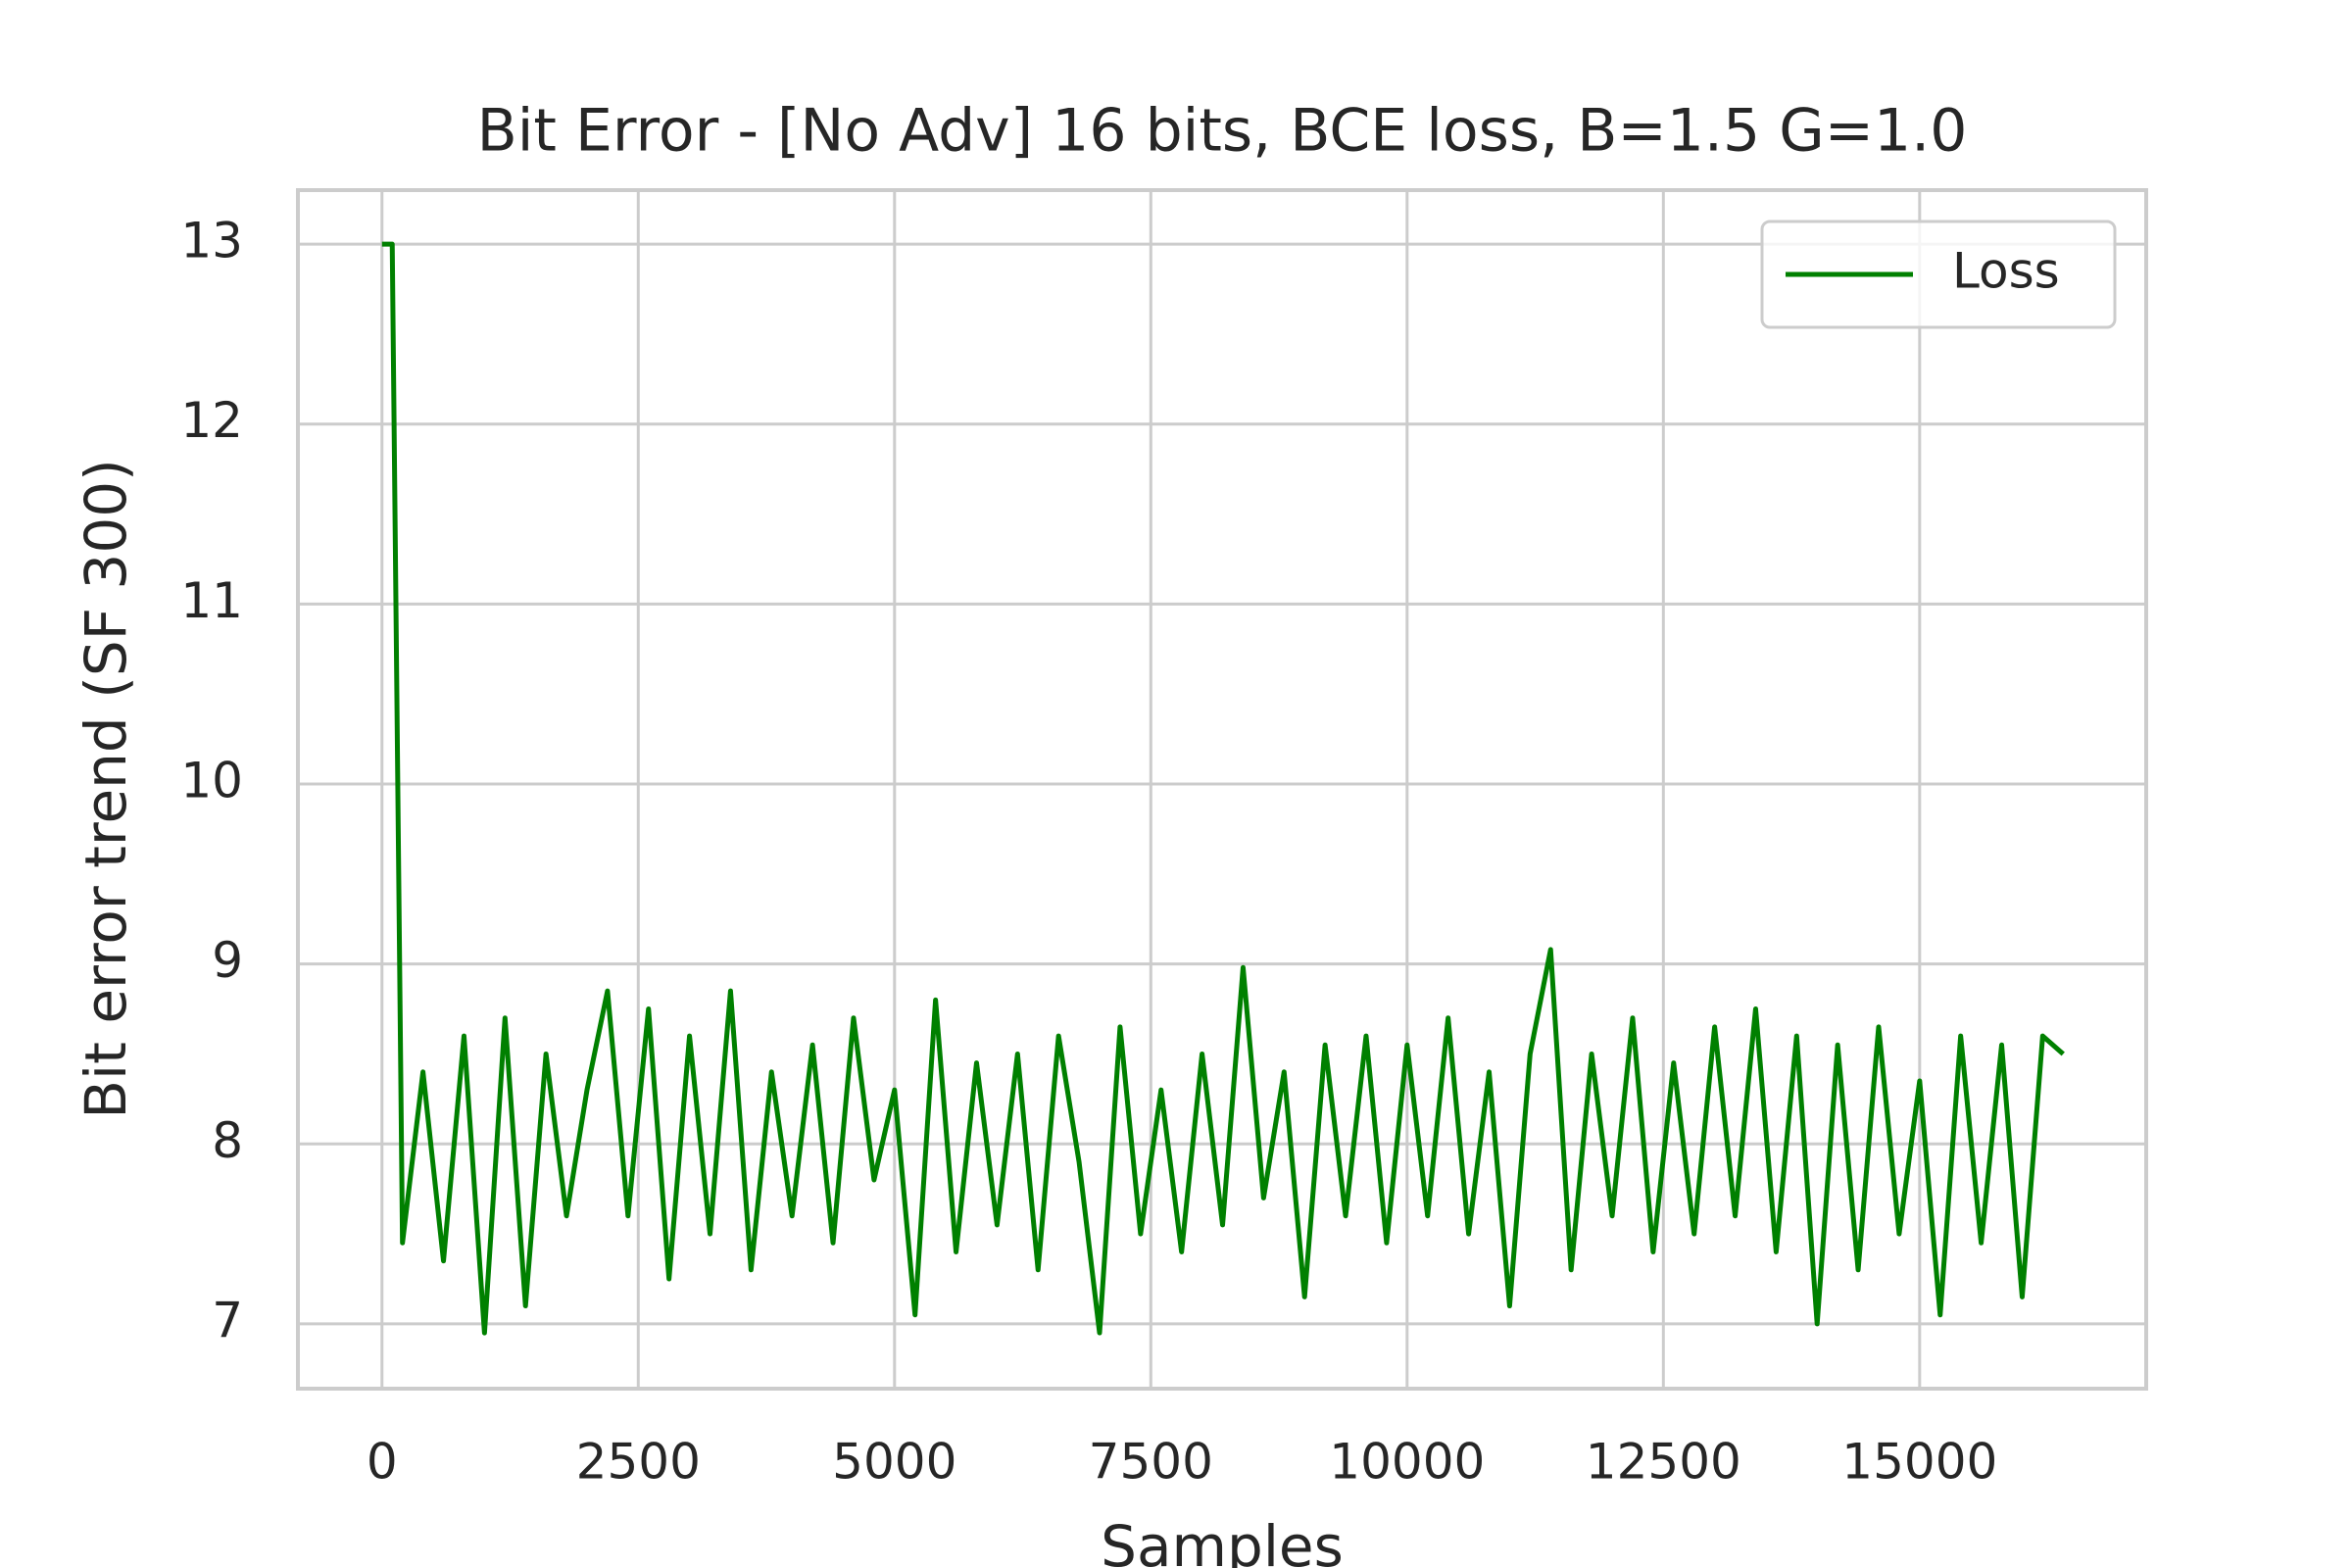 The height and width of the screenshot is (1568, 2352). I want to click on y-tick-label: 8, so click(227, 1140).